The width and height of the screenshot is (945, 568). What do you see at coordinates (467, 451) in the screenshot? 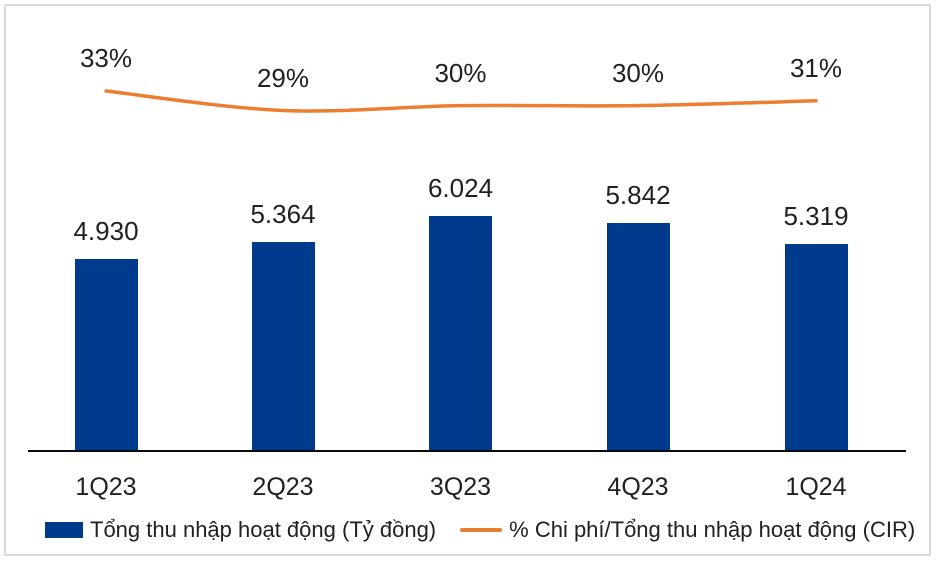
I see `x-axis-line` at bounding box center [467, 451].